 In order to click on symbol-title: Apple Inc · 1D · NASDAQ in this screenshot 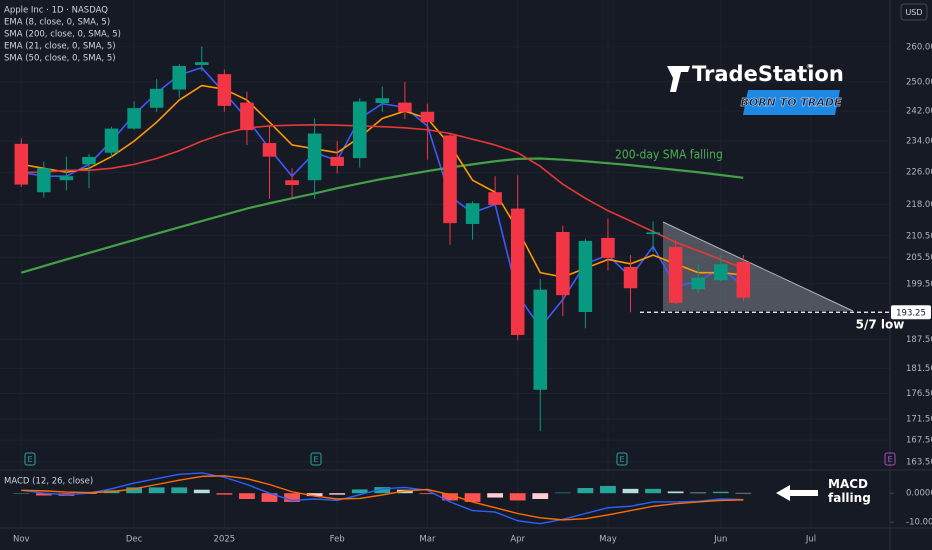, I will do `click(56, 11)`.